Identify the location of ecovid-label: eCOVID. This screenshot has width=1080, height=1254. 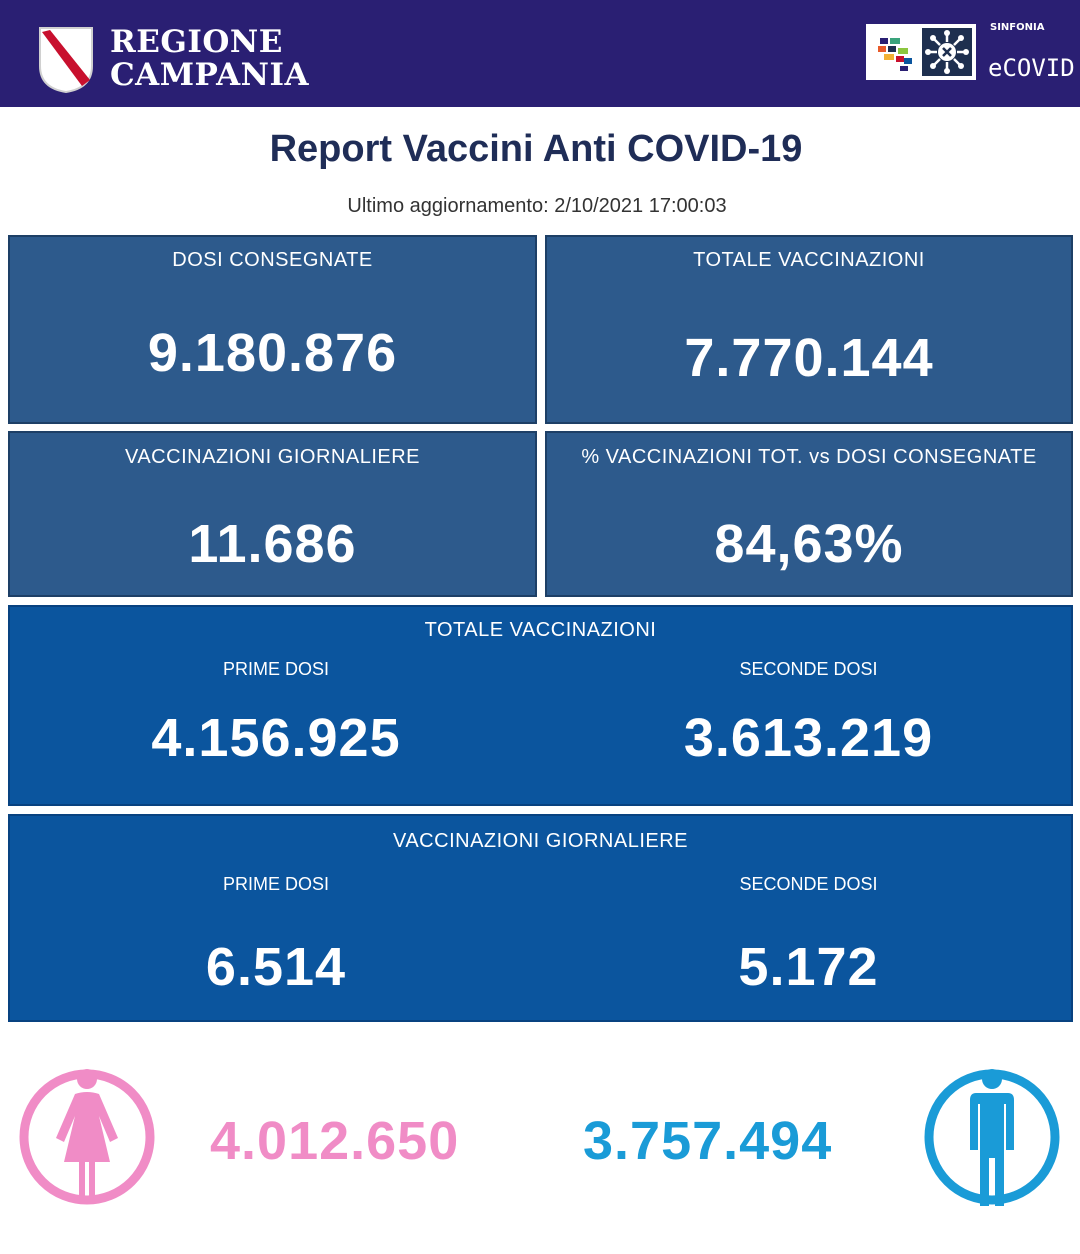
(1031, 68).